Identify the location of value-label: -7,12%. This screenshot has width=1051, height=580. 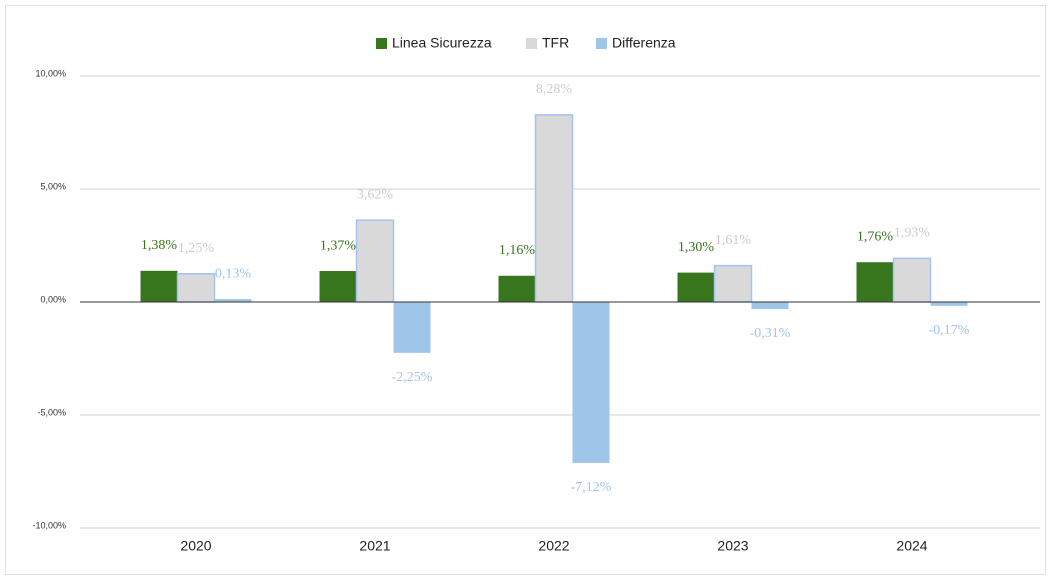
(591, 487).